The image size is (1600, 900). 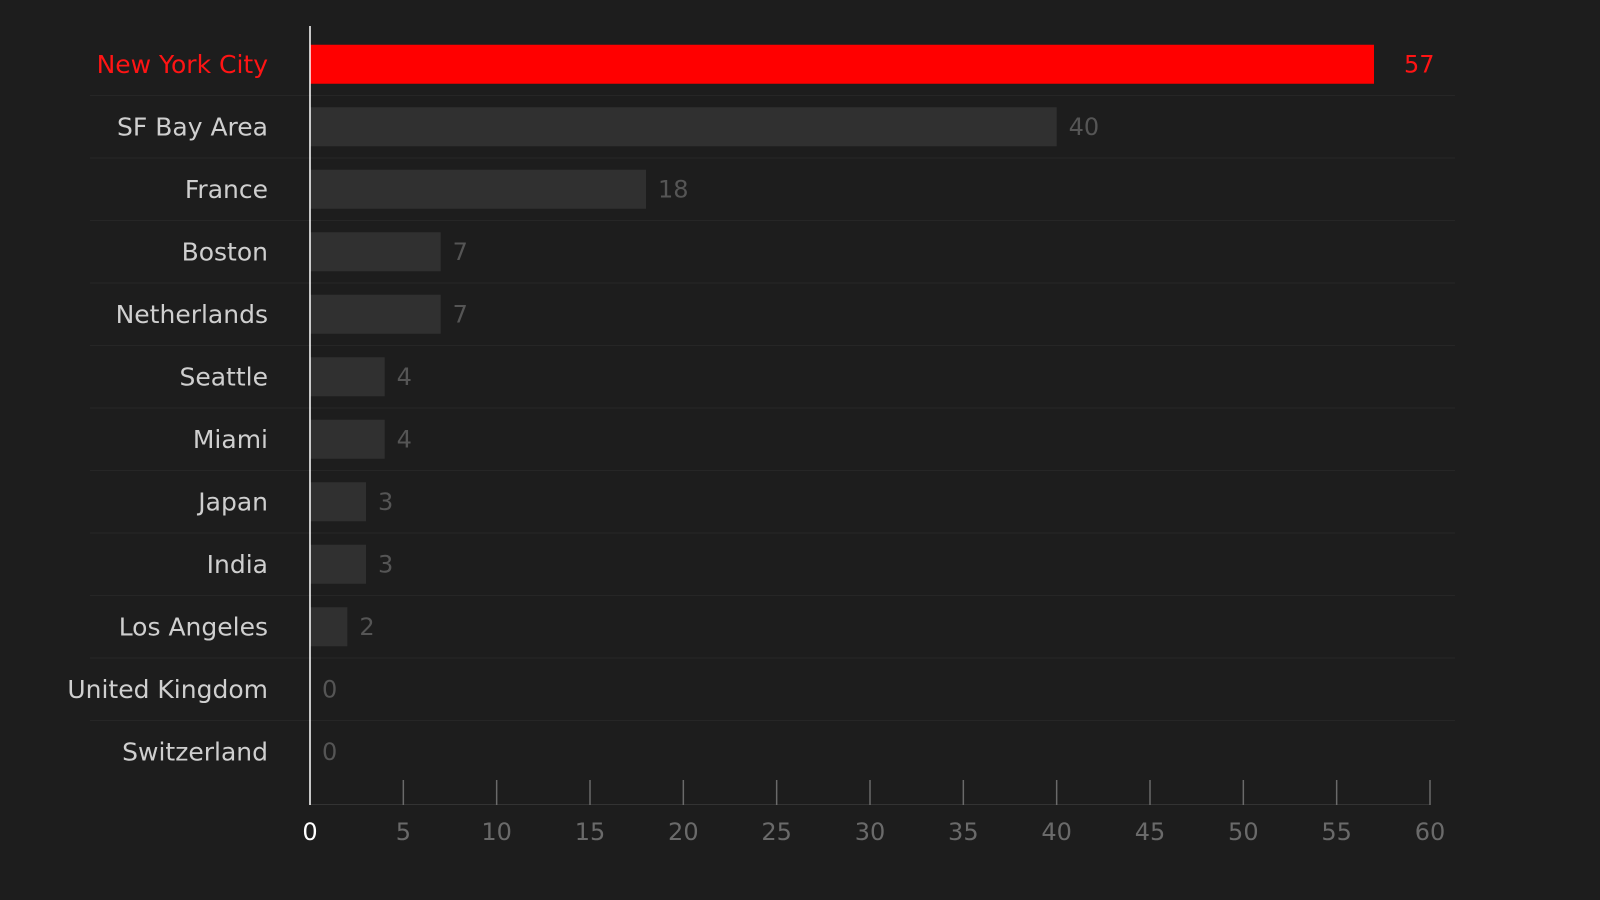 I want to click on bar-india, so click(x=338, y=564).